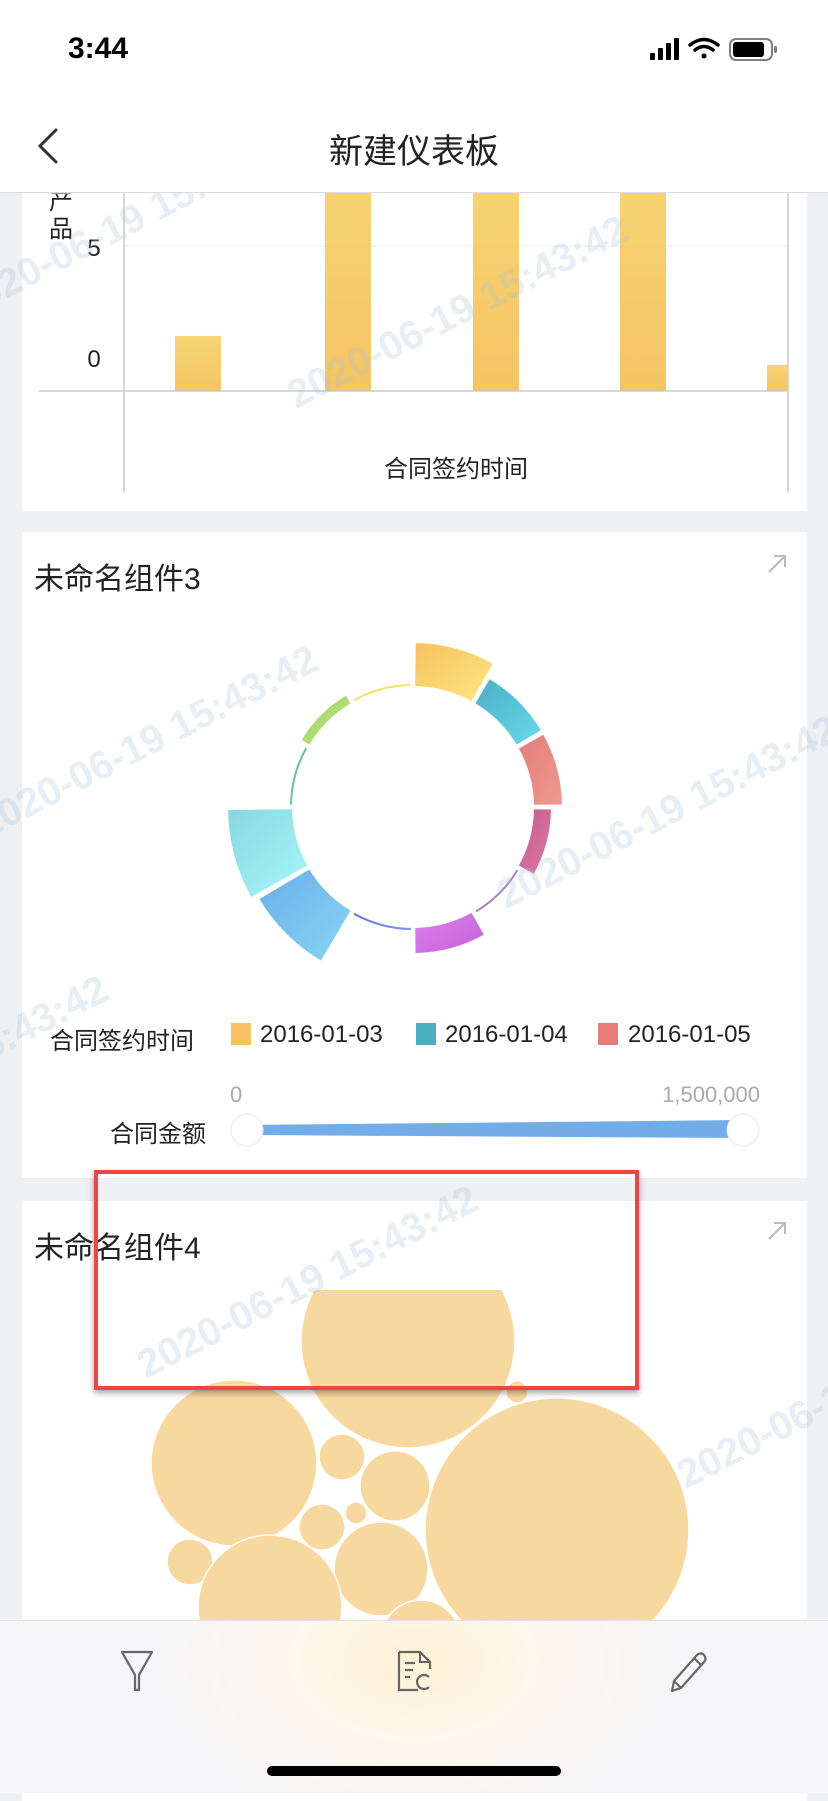  What do you see at coordinates (456, 469) in the screenshot?
I see `x-axis-title: 合同签约时间` at bounding box center [456, 469].